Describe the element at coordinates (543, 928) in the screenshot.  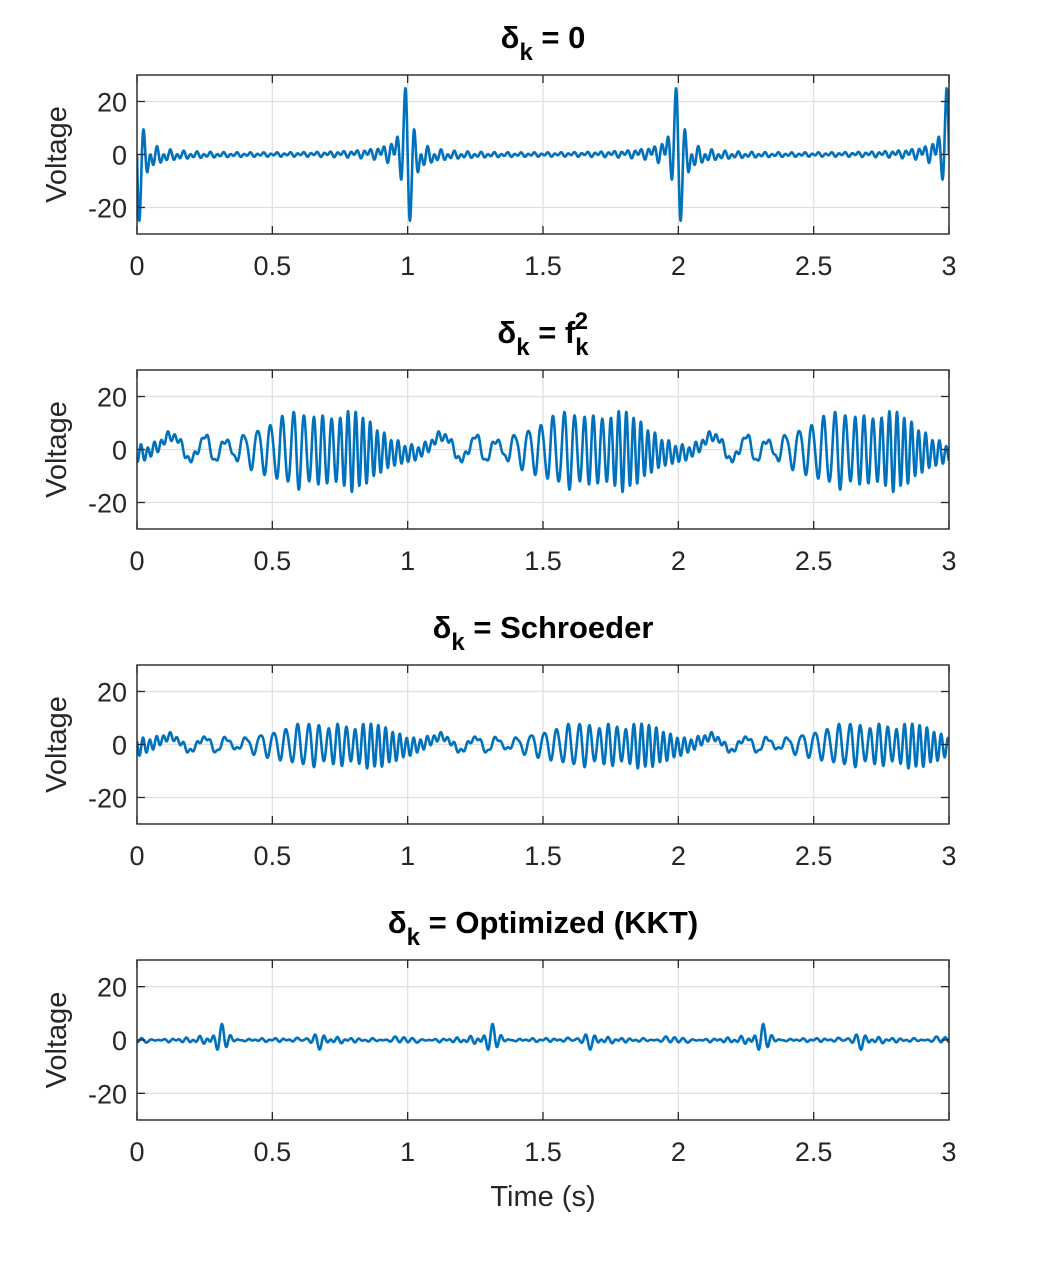
I see `subplot-title: δk = Optimized (KKT)` at that location.